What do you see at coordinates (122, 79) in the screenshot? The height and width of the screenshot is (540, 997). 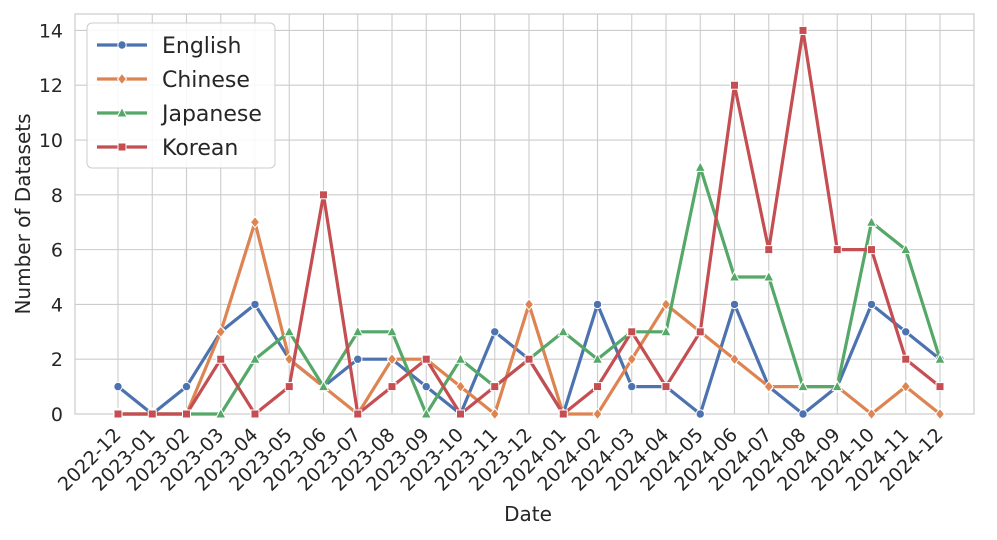 I see `legend-marker-chinese` at bounding box center [122, 79].